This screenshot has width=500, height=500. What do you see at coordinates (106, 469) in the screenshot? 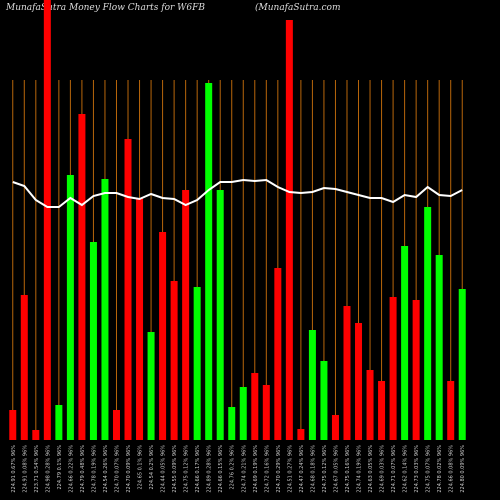
I see `x-tick-label: 224.54 0.26% 96%` at bounding box center [106, 469].